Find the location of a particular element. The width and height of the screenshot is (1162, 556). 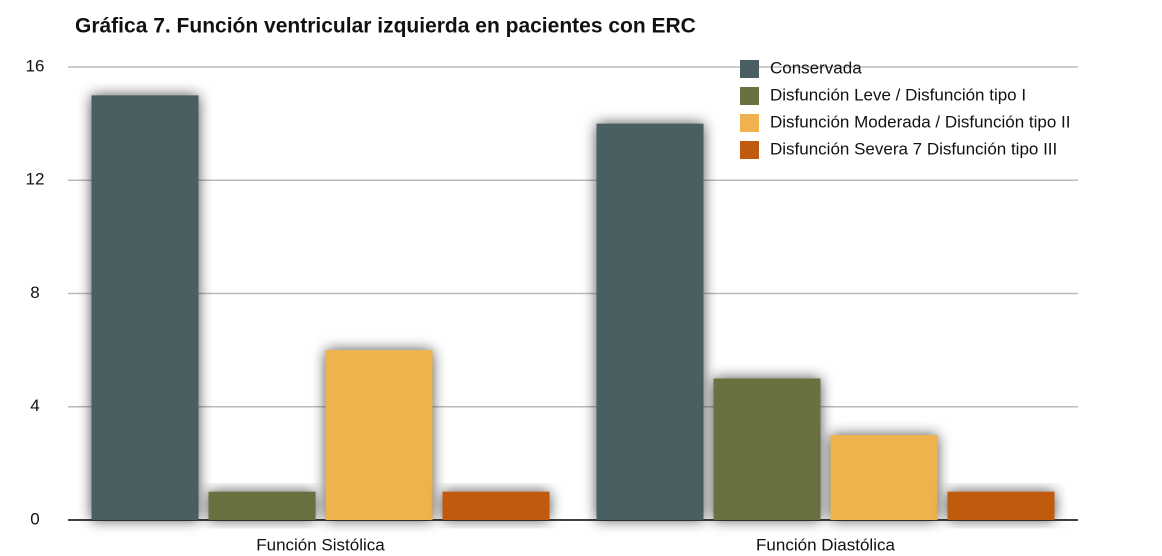

y-tick-label: 12 is located at coordinates (35, 179).